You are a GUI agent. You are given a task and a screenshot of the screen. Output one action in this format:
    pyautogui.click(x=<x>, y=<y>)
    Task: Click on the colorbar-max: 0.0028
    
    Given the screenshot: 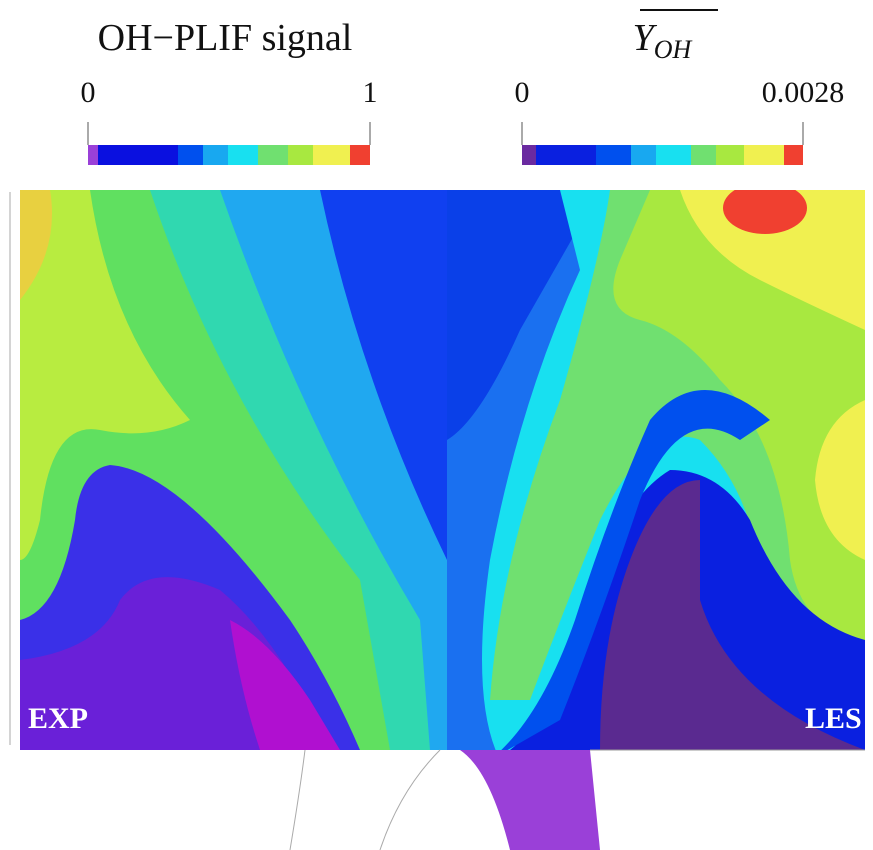 What is the action you would take?
    pyautogui.click(x=803, y=92)
    